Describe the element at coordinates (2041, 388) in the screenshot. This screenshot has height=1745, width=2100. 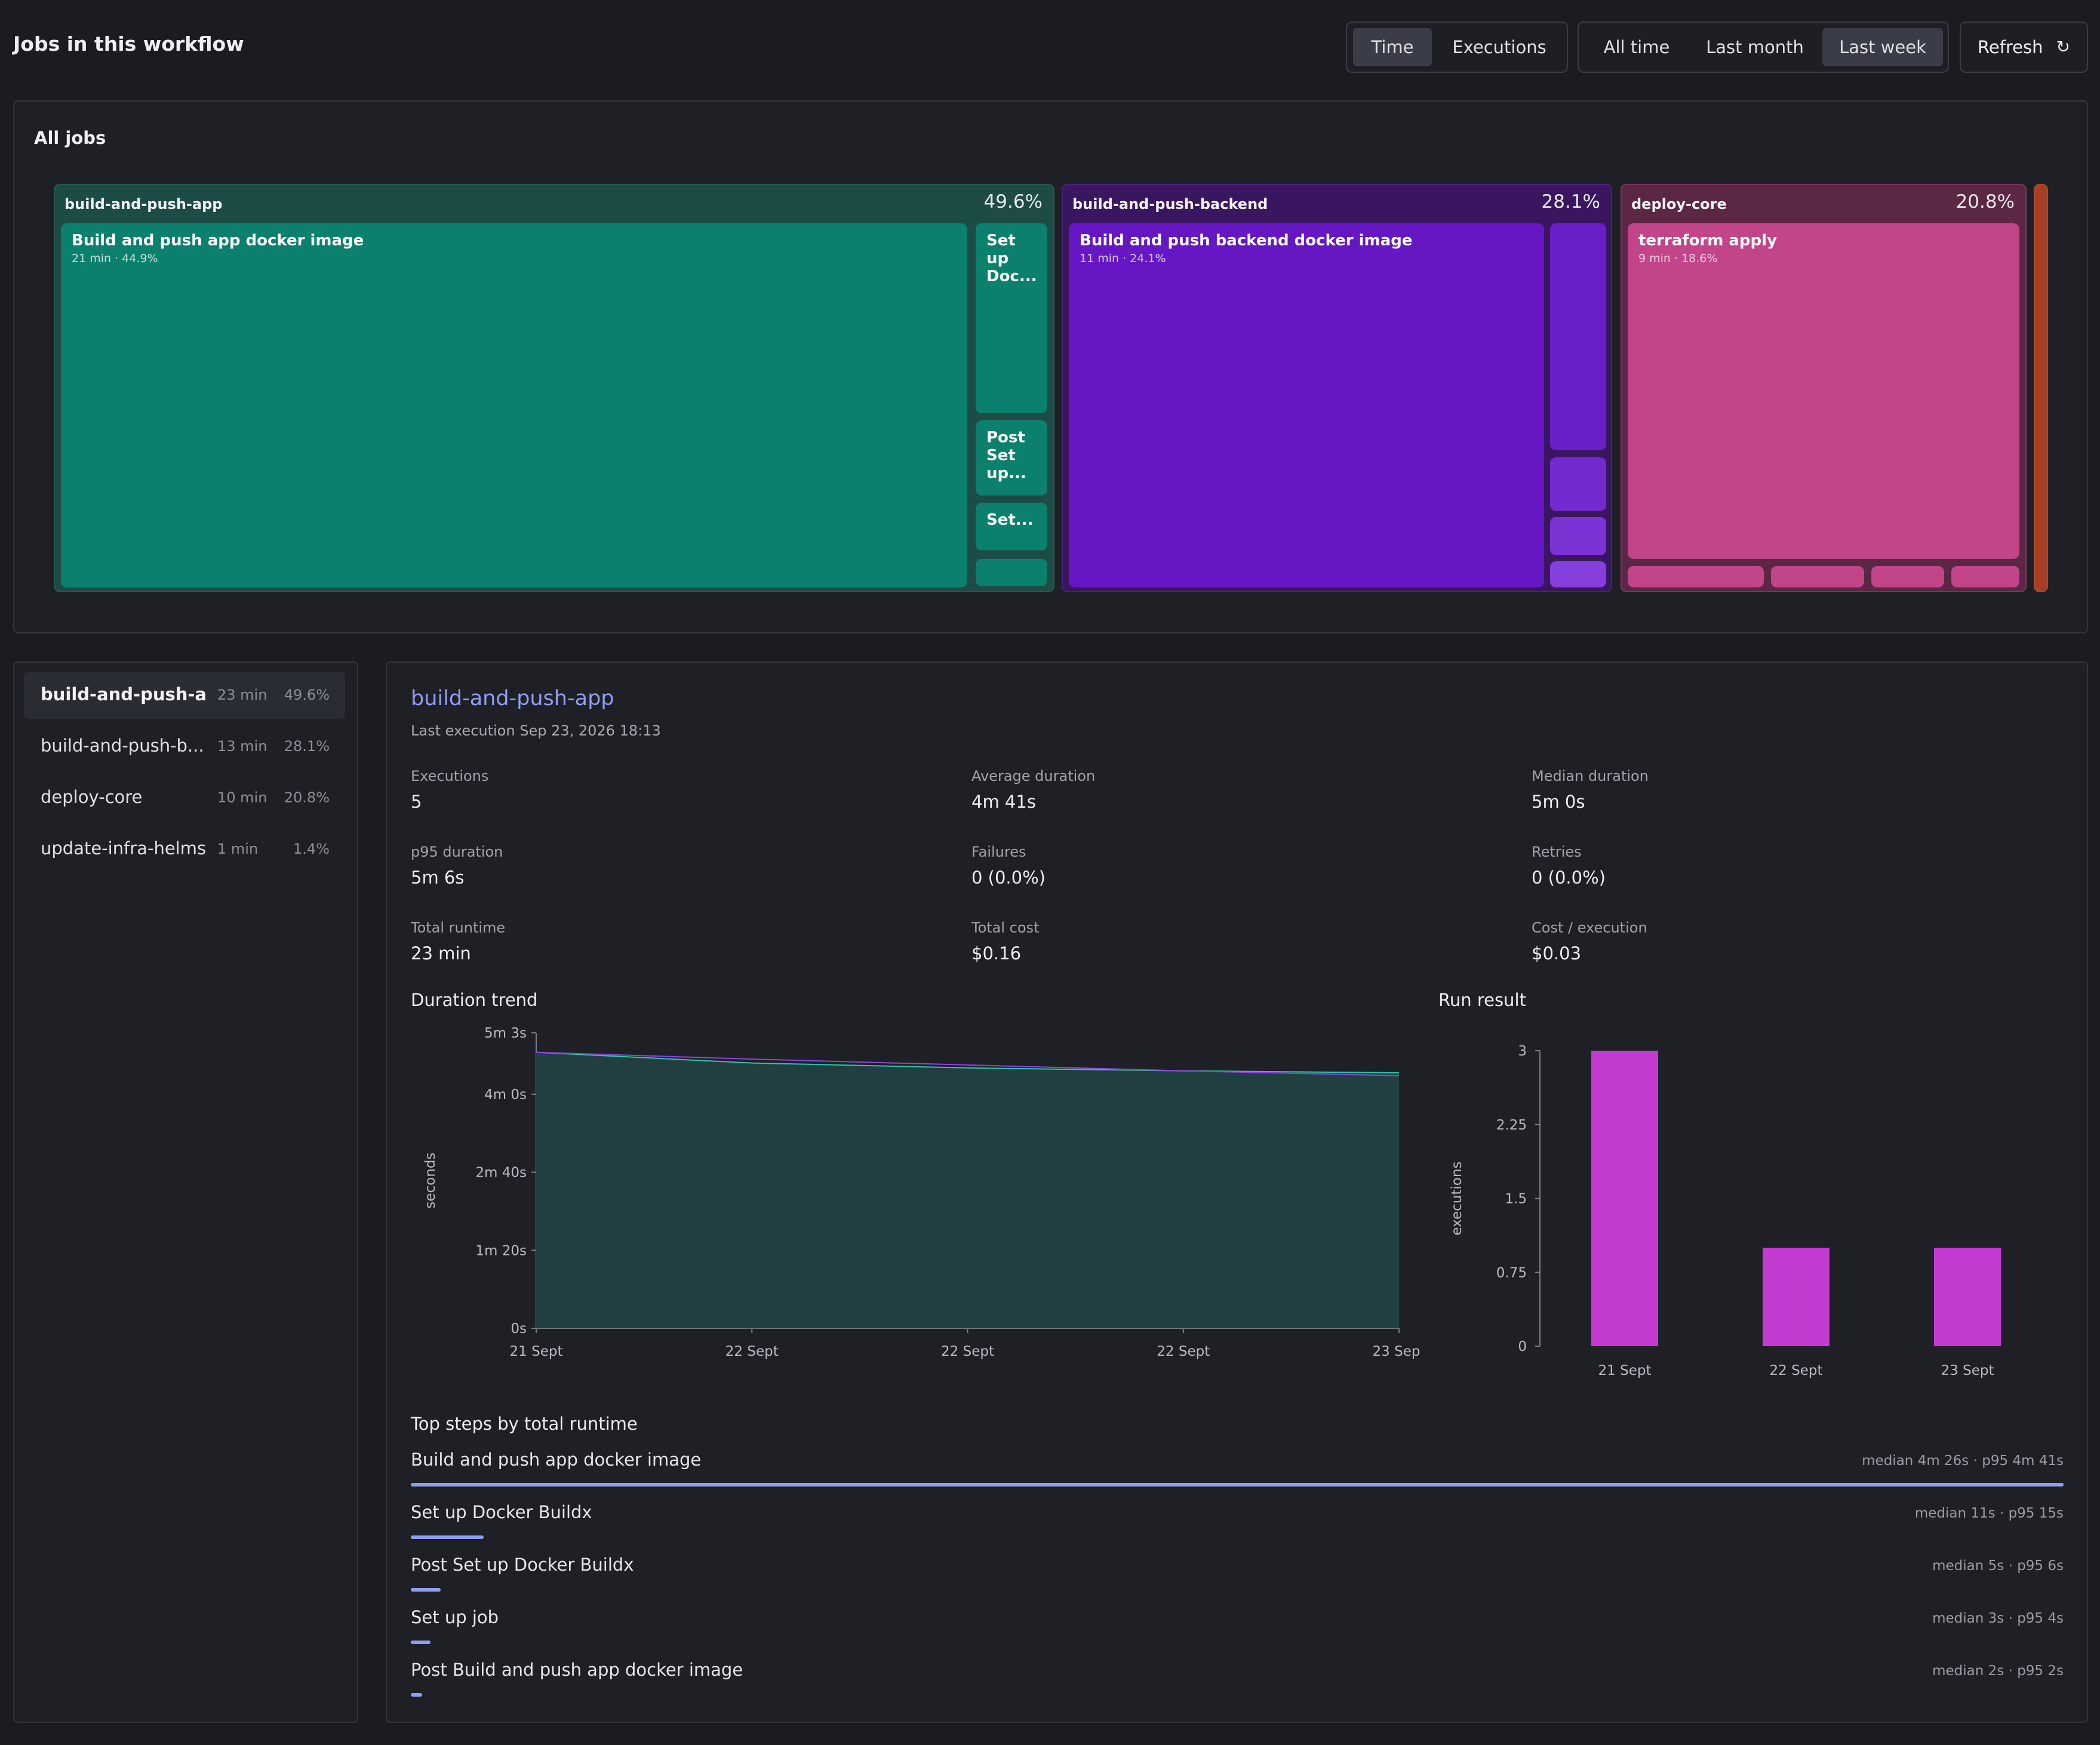
I see `treemap-job-update-infra-helms` at that location.